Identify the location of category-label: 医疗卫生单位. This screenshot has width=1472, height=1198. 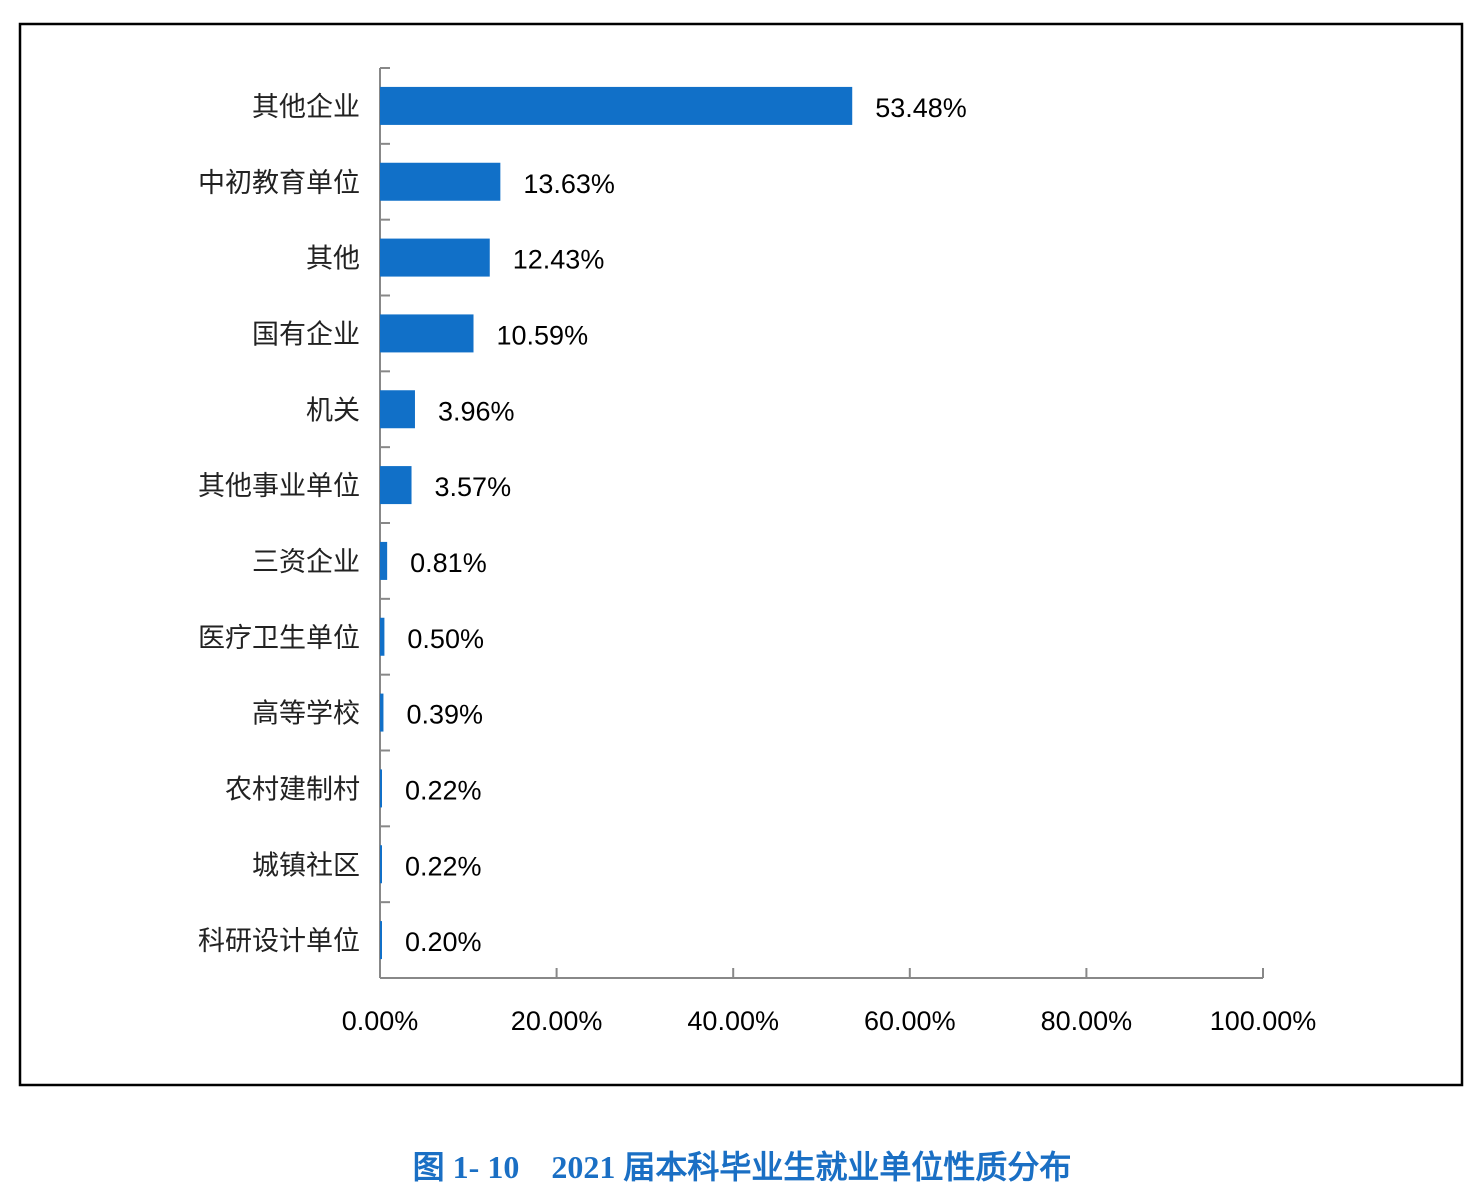
(279, 638).